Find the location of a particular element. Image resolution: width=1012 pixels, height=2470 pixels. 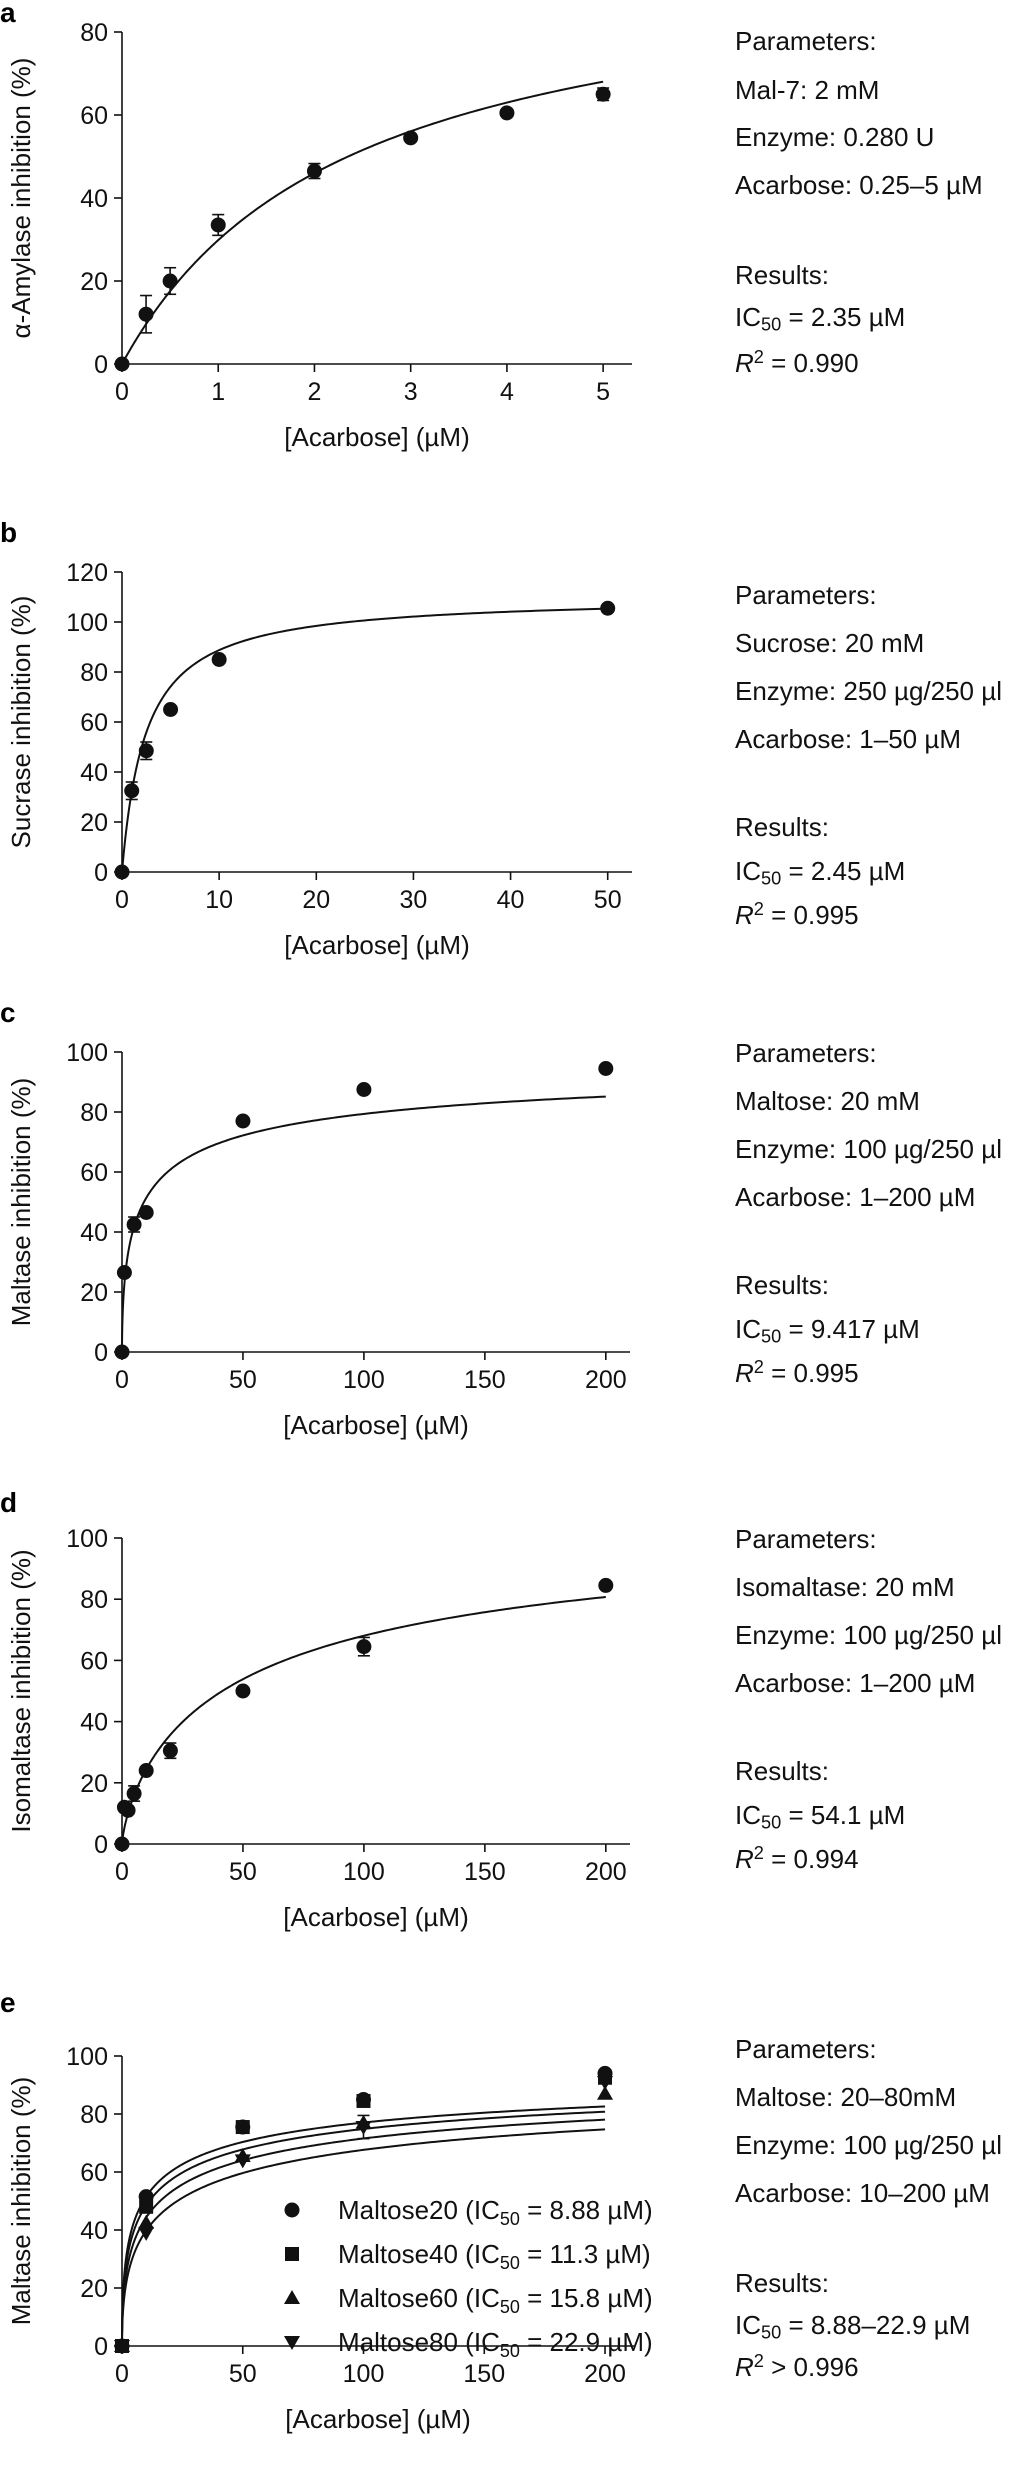

panel-letter-a: a is located at coordinates (8, 14).